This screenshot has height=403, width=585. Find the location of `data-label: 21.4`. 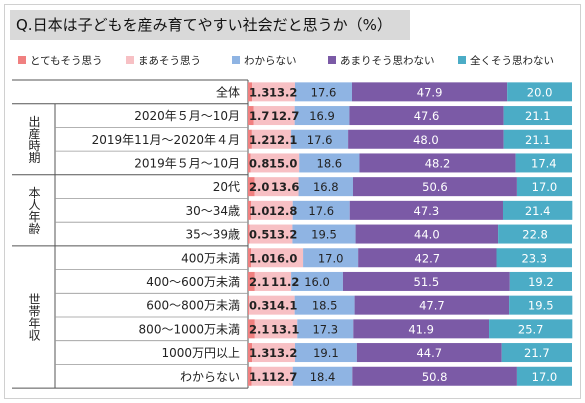

data-label: 21.4 is located at coordinates (538, 211).